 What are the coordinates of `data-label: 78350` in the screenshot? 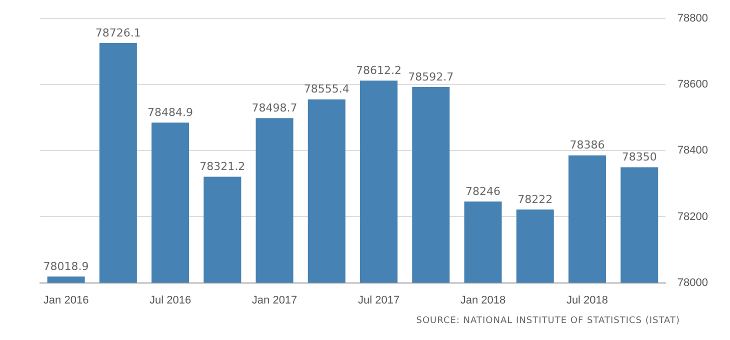 It's located at (639, 157).